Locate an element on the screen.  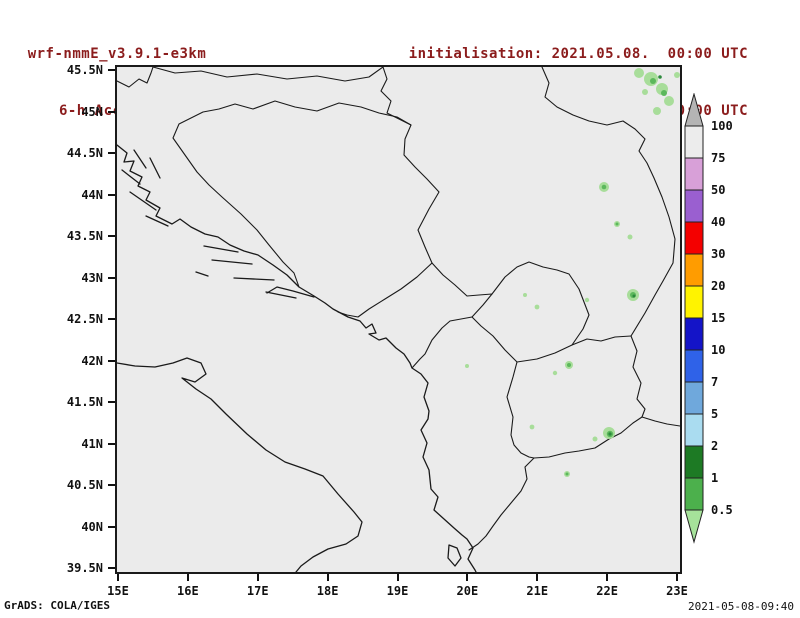
longitude-axis: 15E 16E 17E 18E 19E 20E 21E 22E 23E is located at coordinates (397, 591).